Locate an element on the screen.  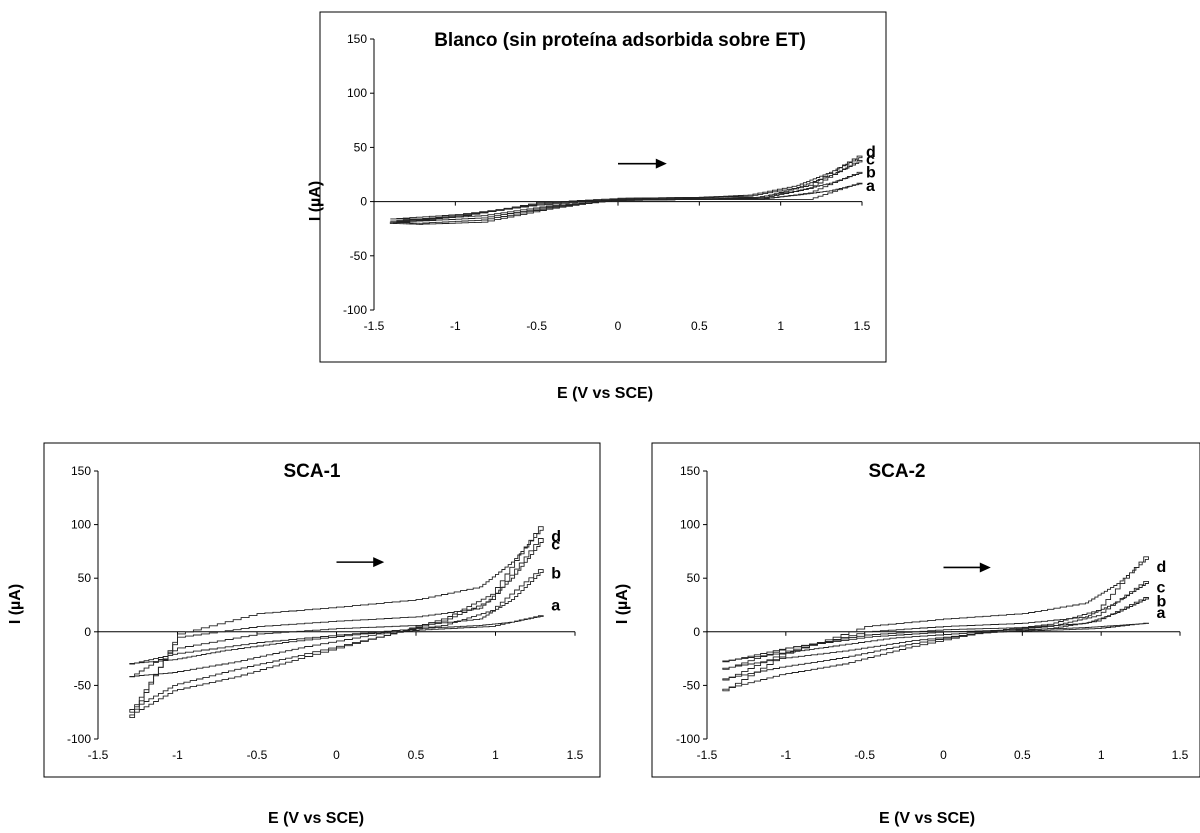
chart-title: SCA-1 is located at coordinates (311, 471).